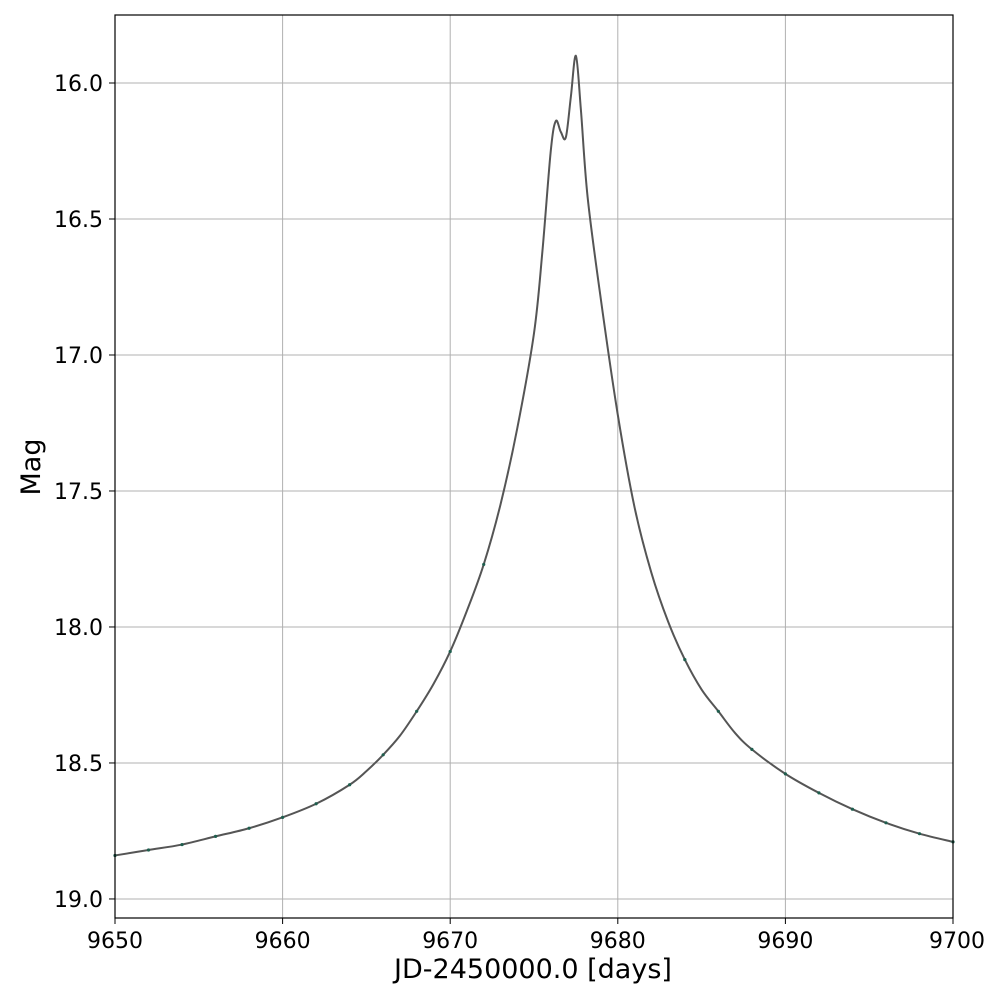 Image resolution: width=1000 pixels, height=1000 pixels. I want to click on y-tick-label: 17.0, so click(78, 356).